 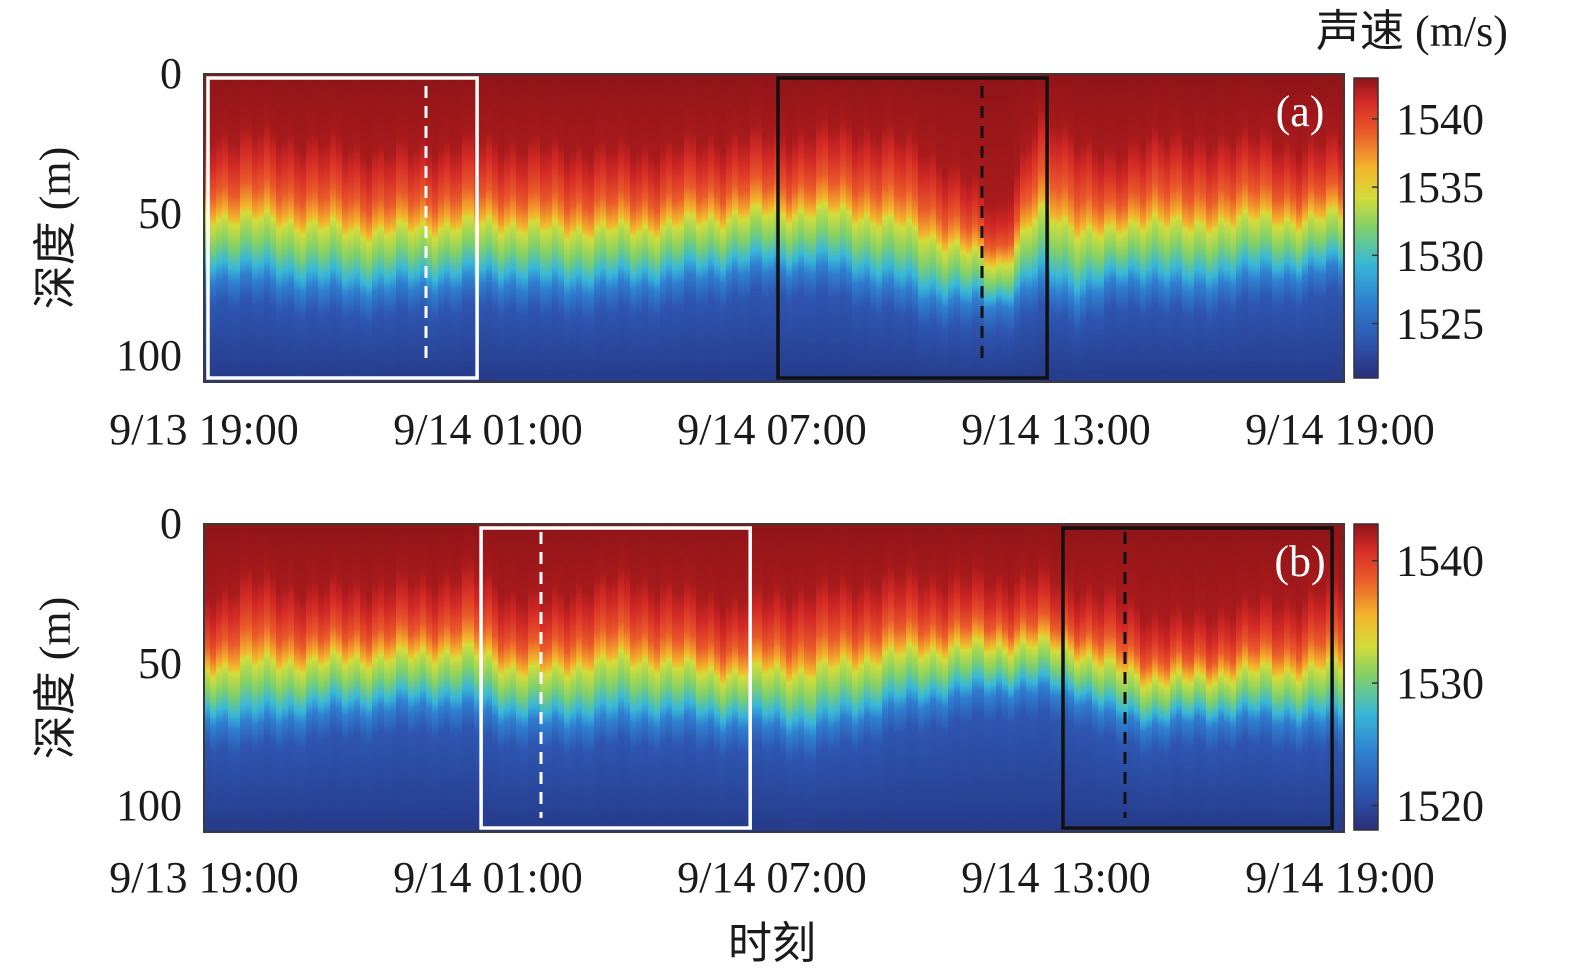 What do you see at coordinates (1440, 561) in the screenshot?
I see `colorbar-tick-label: 1540` at bounding box center [1440, 561].